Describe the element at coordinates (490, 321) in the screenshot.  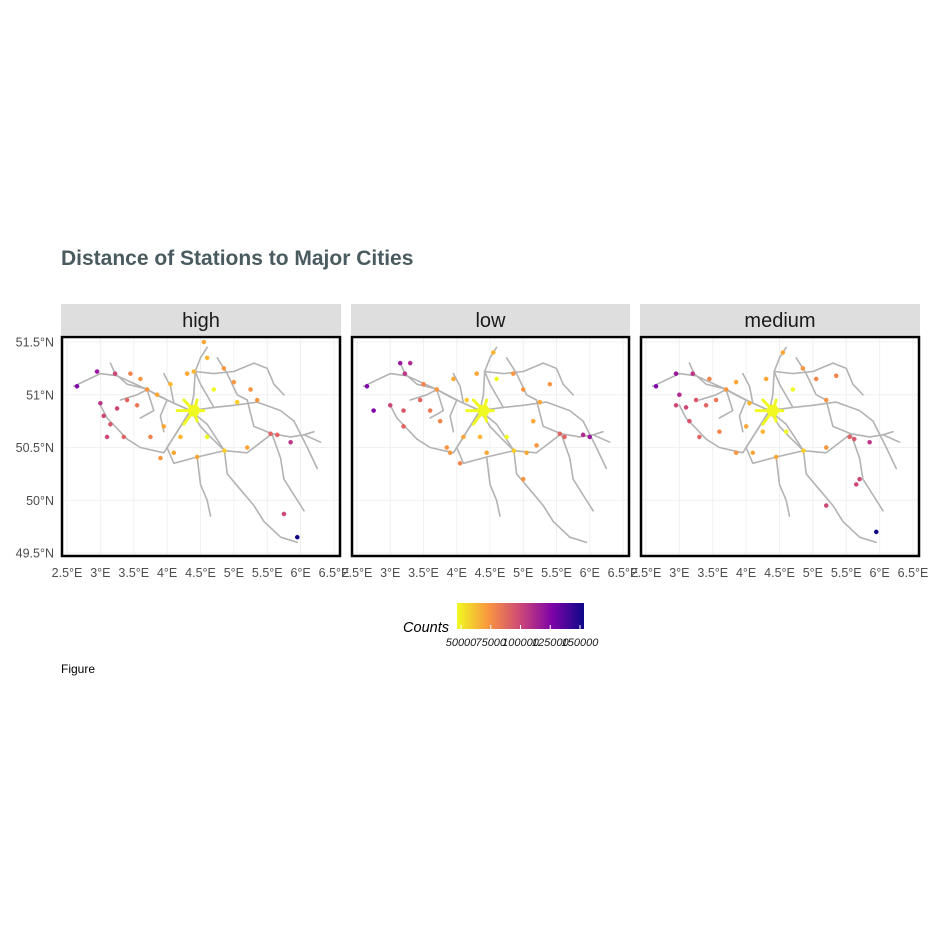
I see `facet-label-low: low` at that location.